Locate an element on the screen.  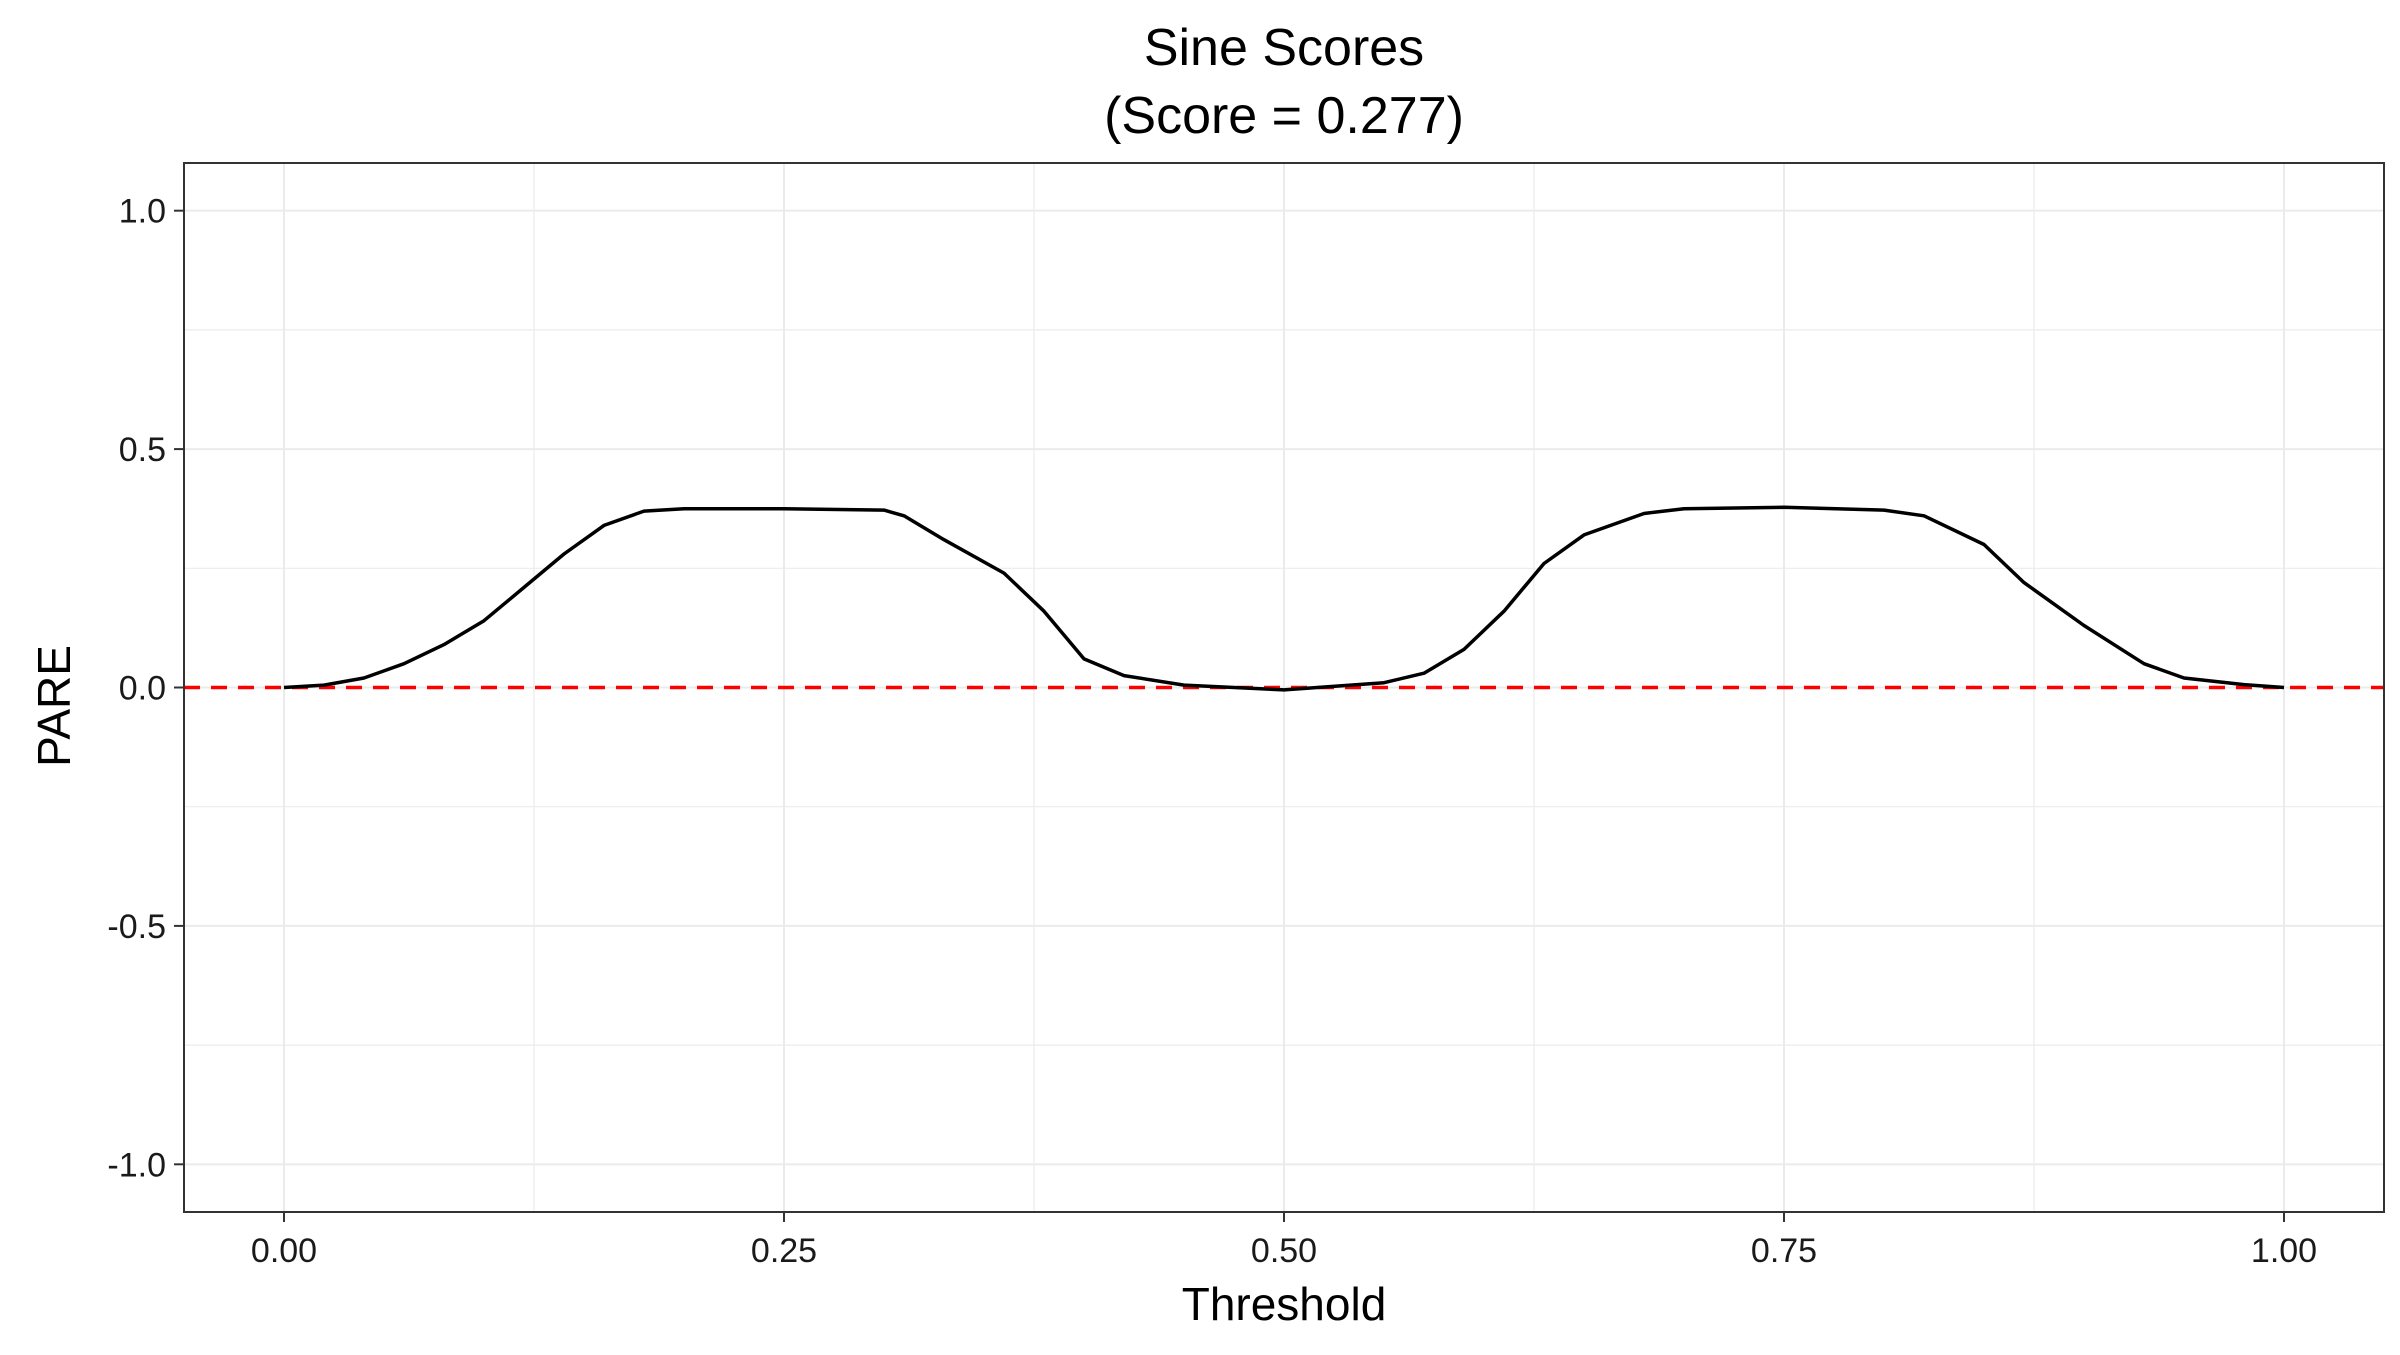
x-tick-label: 0.25 is located at coordinates (784, 1251).